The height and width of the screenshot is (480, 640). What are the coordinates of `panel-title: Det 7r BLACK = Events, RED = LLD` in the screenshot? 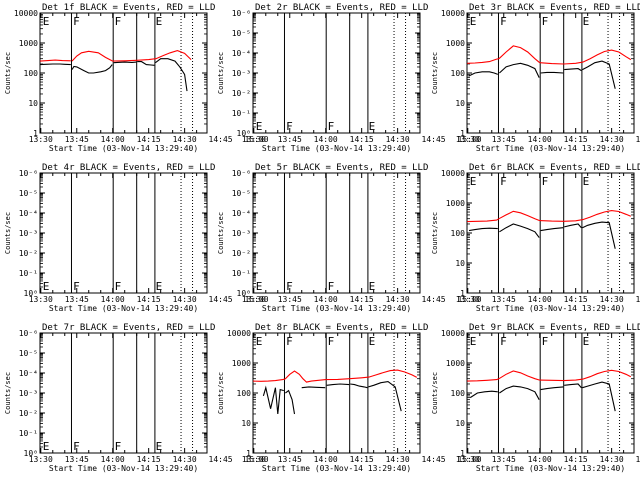 It's located at (128, 328).